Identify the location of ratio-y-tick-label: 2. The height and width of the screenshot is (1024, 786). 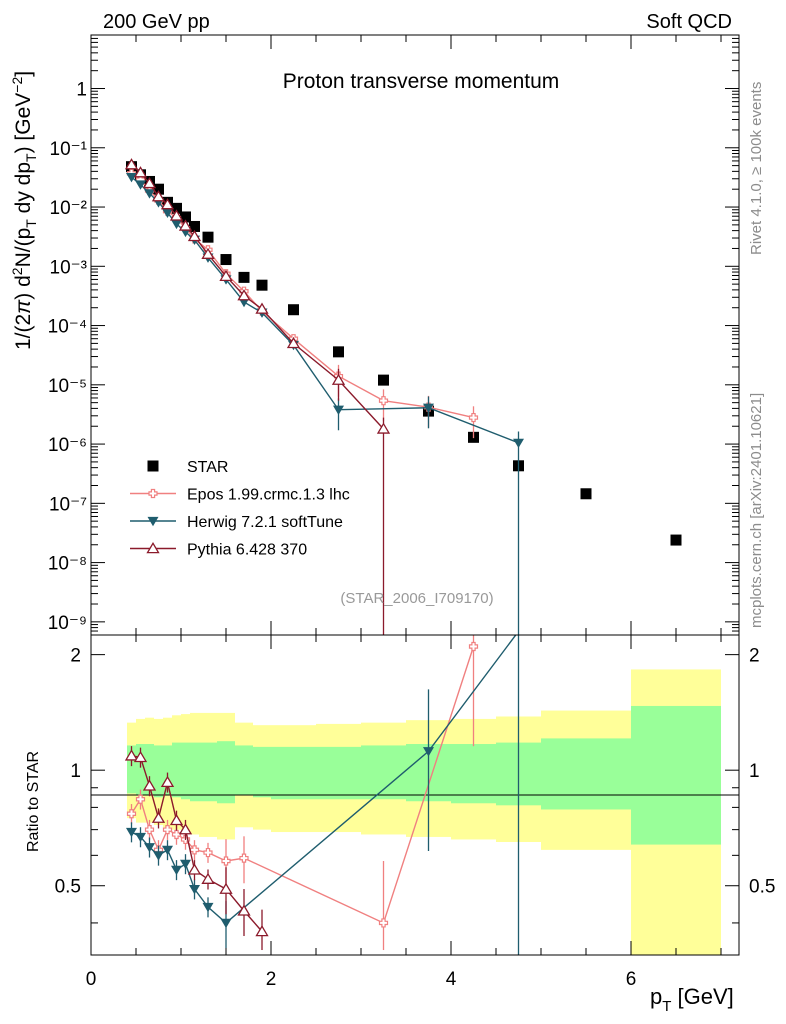
(75, 656).